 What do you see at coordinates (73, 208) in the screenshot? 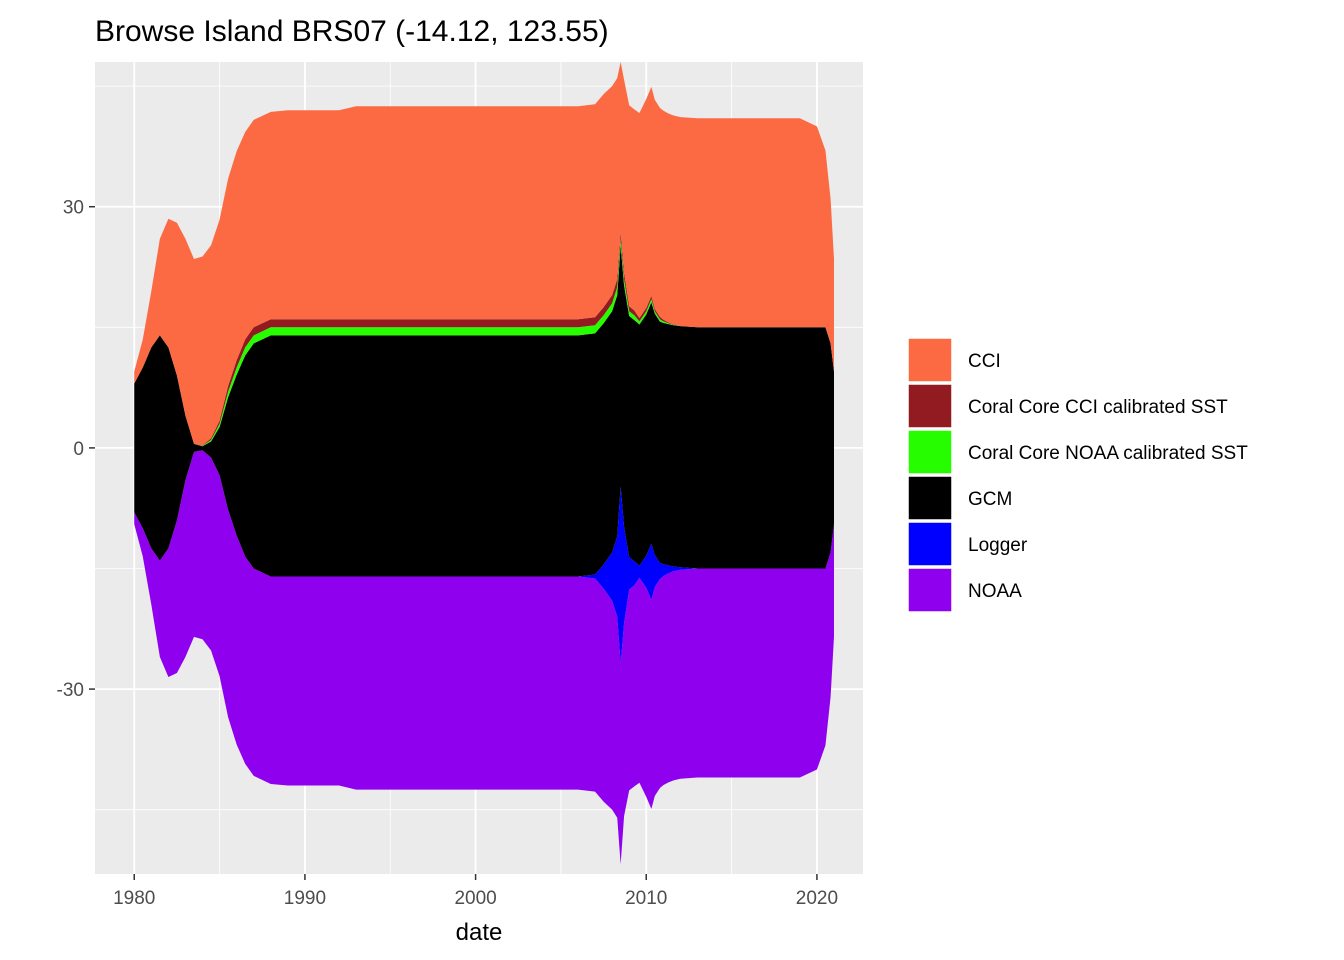
I see `y-tick-label: 30` at bounding box center [73, 208].